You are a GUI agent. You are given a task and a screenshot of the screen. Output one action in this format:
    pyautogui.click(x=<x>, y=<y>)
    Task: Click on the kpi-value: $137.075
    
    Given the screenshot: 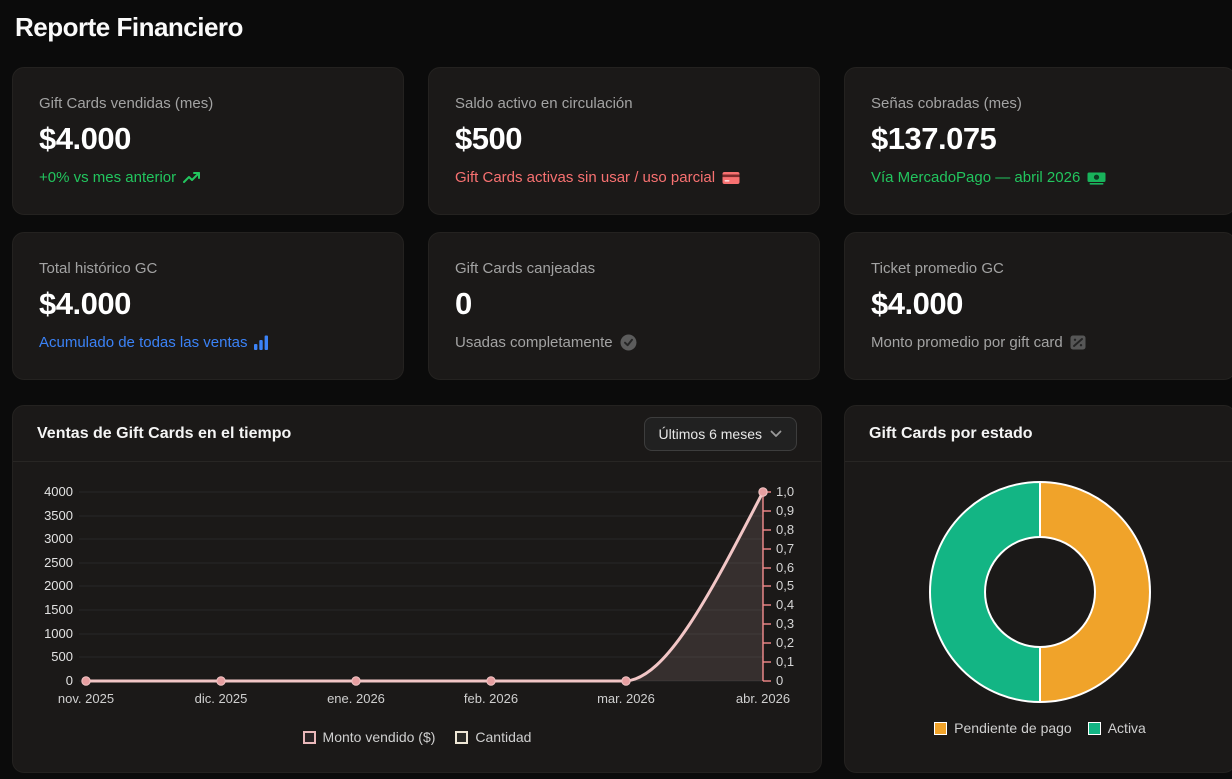 What is the action you would take?
    pyautogui.click(x=934, y=138)
    